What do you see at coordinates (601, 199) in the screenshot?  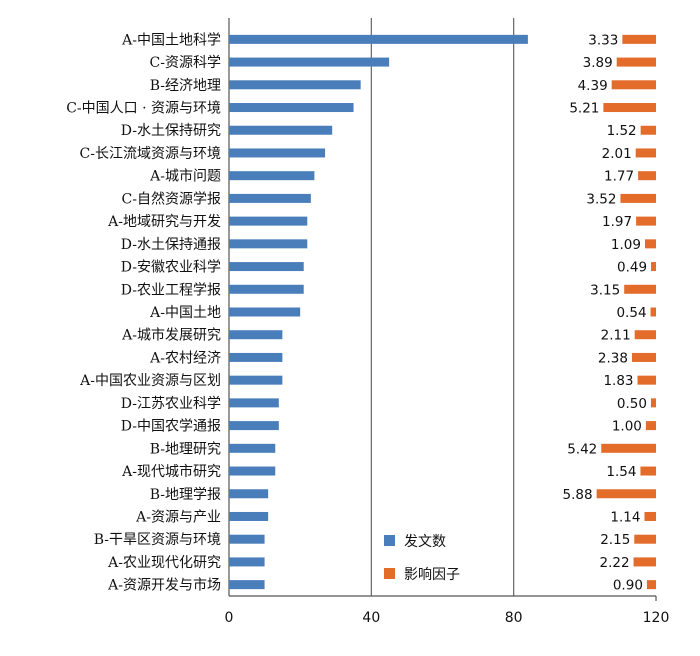 I see `impact-factor-value-label: 3.52` at bounding box center [601, 199].